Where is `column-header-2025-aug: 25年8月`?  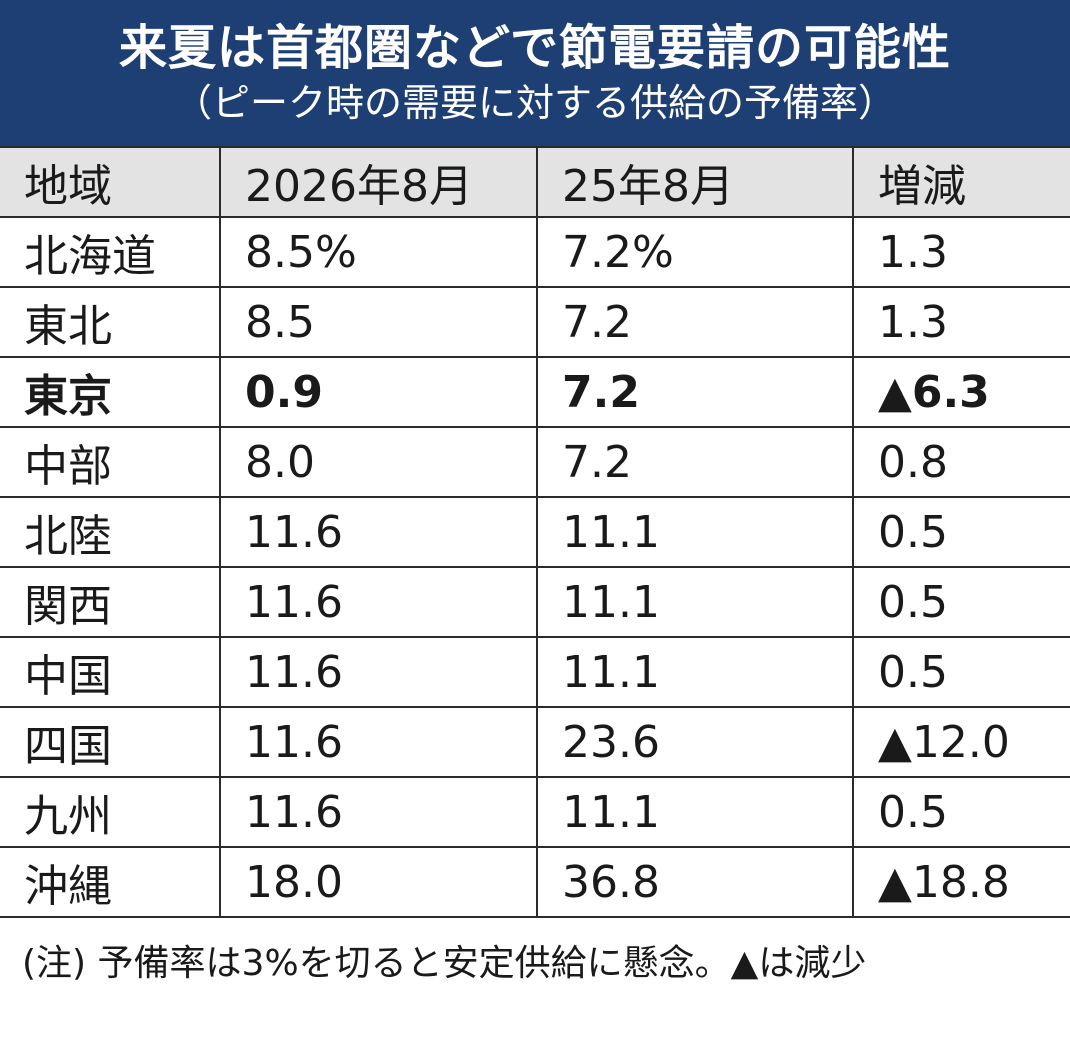
column-header-2025-aug: 25年8月 is located at coordinates (695, 182).